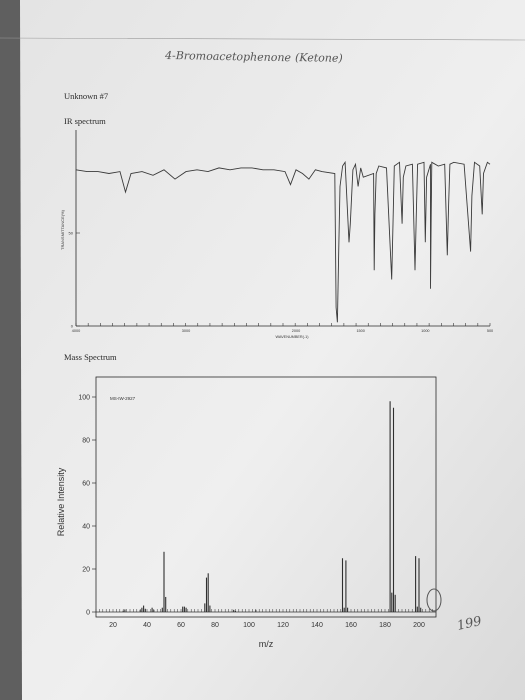 Image resolution: width=525 pixels, height=700 pixels. What do you see at coordinates (434, 600) in the screenshot?
I see `pencil-circle` at bounding box center [434, 600].